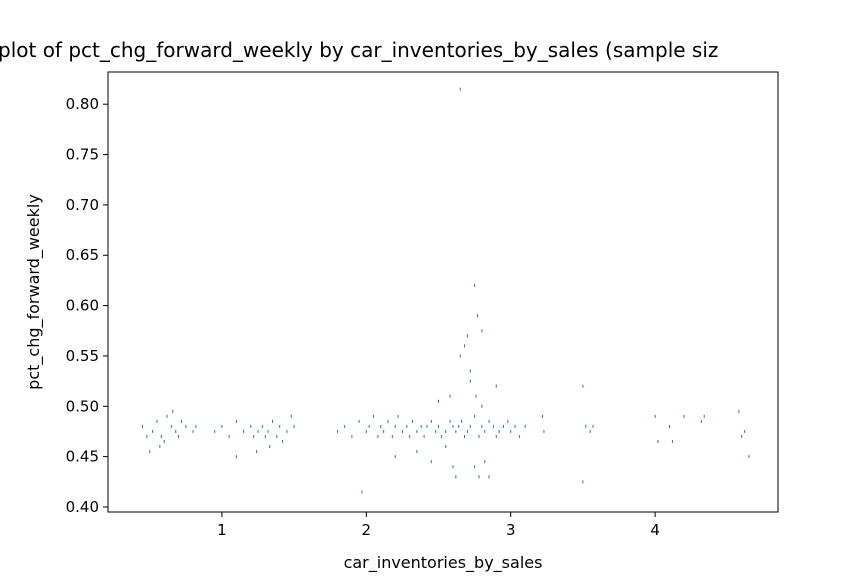  What do you see at coordinates (82, 205) in the screenshot?
I see `y-tick-label: 0.70` at bounding box center [82, 205].